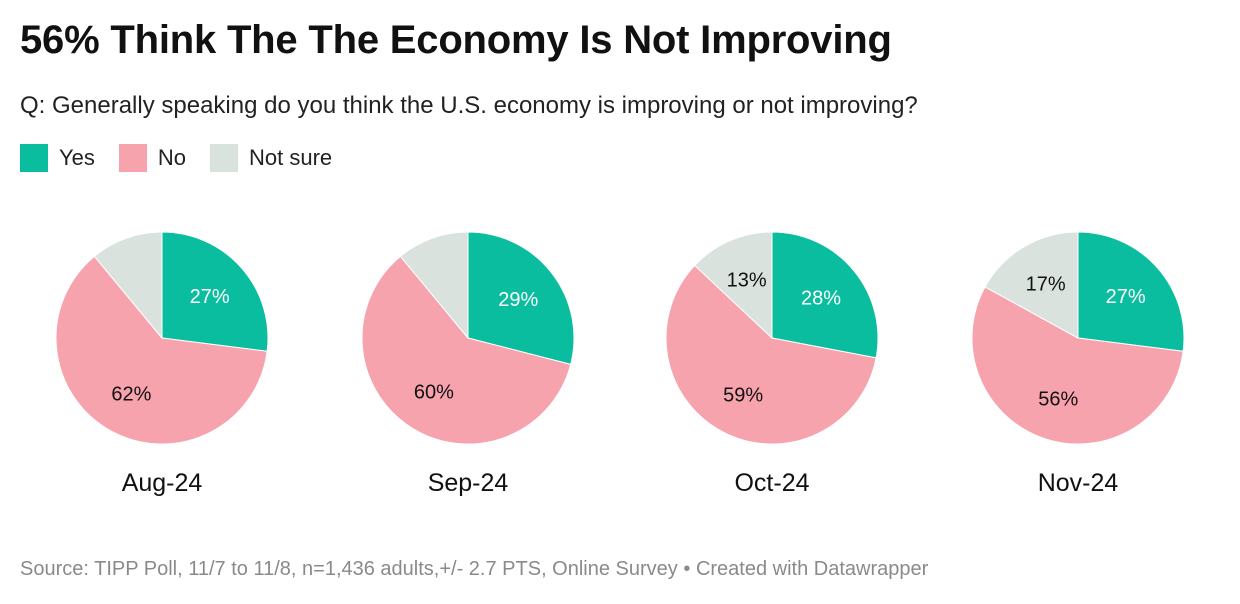 The image size is (1240, 604). Describe the element at coordinates (131, 395) in the screenshot. I see `data-label-no: 62%` at that location.